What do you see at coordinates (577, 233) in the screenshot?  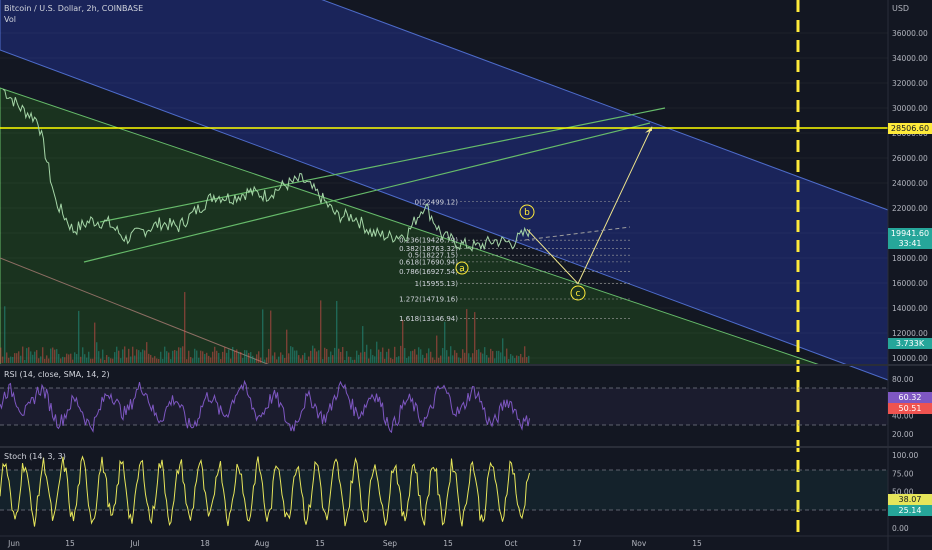 I see `dashed-extension` at bounding box center [577, 233].